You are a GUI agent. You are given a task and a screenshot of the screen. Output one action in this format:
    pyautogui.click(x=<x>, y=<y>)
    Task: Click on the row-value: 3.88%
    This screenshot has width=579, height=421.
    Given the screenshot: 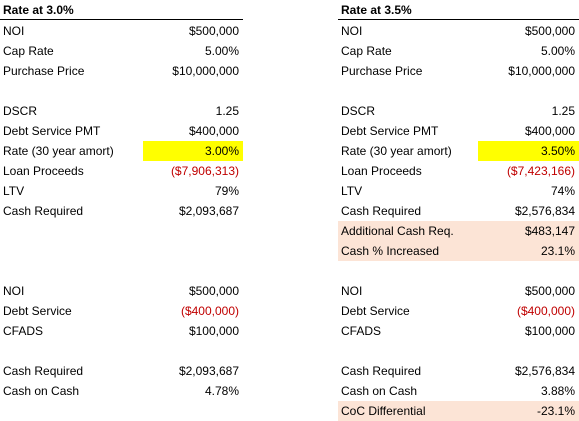 What is the action you would take?
    pyautogui.click(x=557, y=391)
    